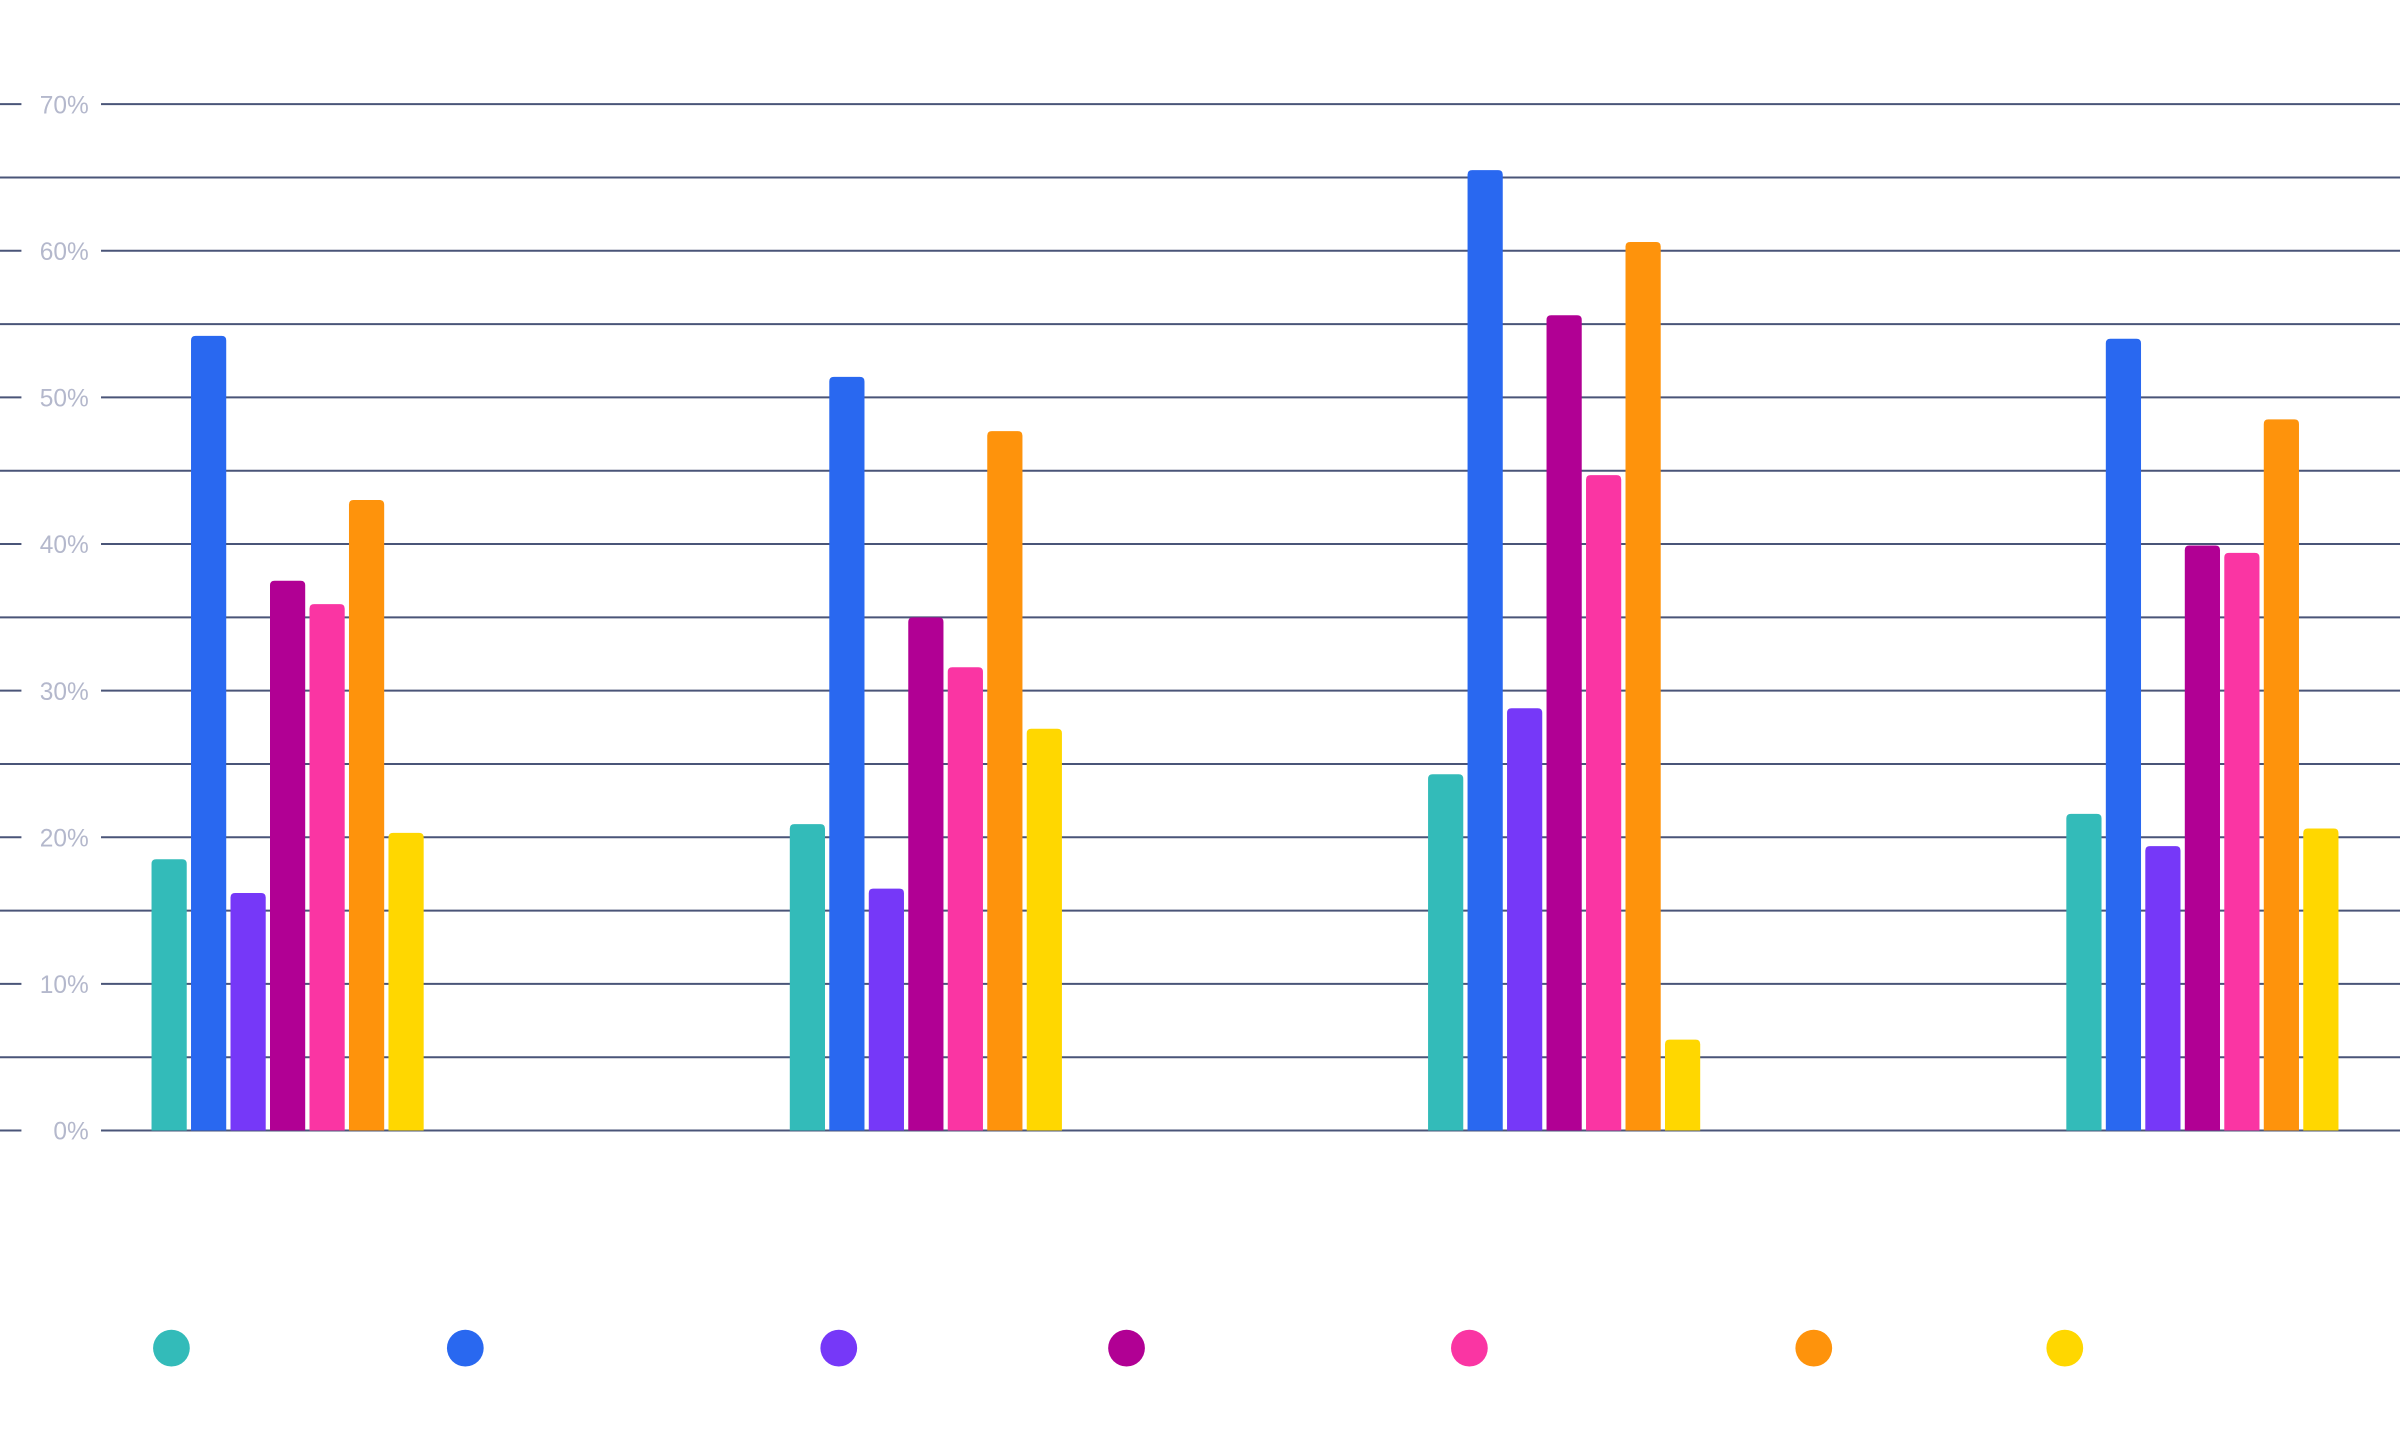  Describe the element at coordinates (64, 252) in the screenshot. I see `y-tick-label: 60%` at that location.